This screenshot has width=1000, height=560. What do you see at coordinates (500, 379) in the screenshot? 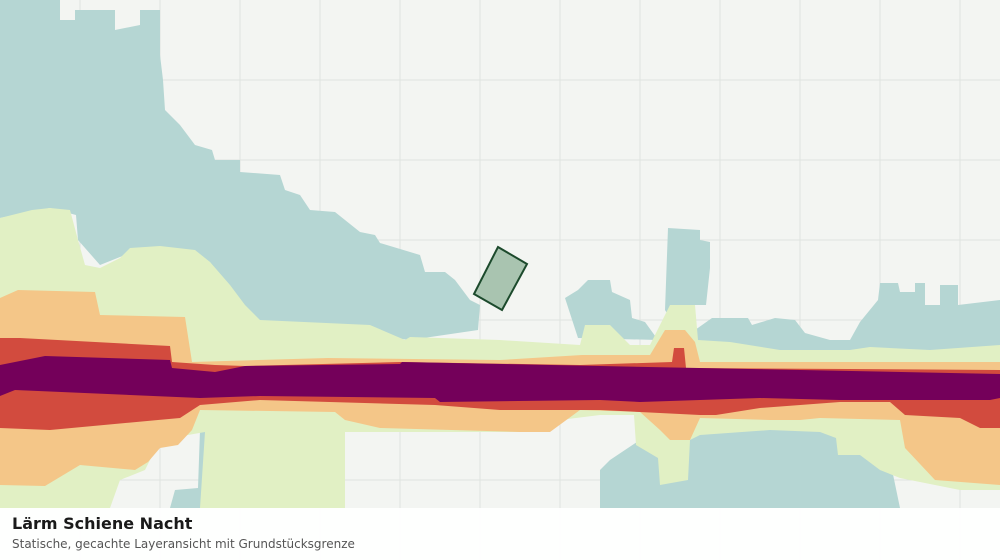
I see `noise-zone-very-high` at bounding box center [500, 379].